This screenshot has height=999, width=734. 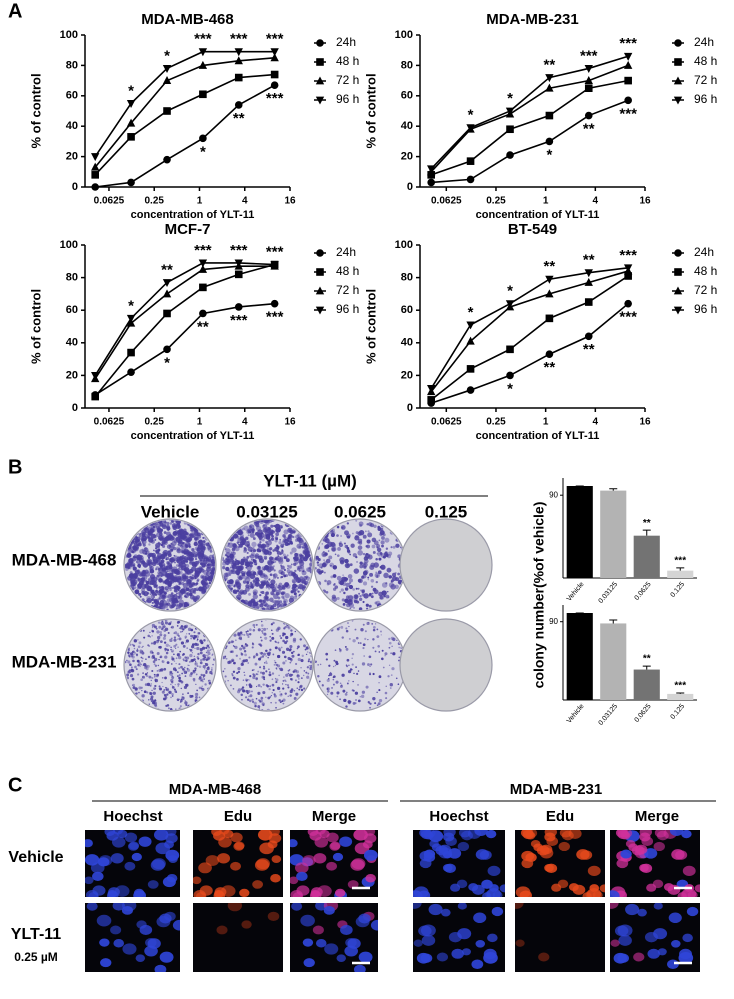 I want to click on row-label: Vehicle, so click(x=35, y=857).